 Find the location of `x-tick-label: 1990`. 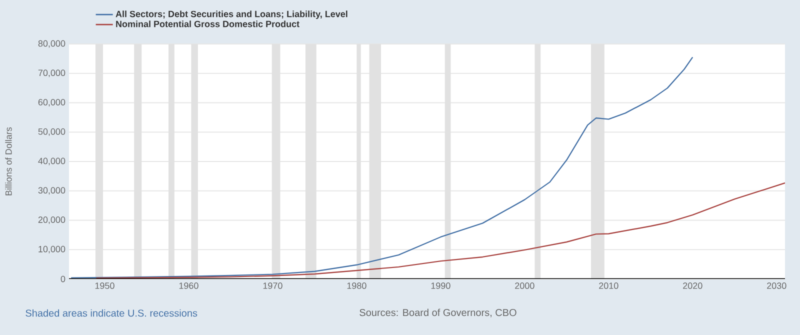

x-tick-label: 1990 is located at coordinates (440, 285).